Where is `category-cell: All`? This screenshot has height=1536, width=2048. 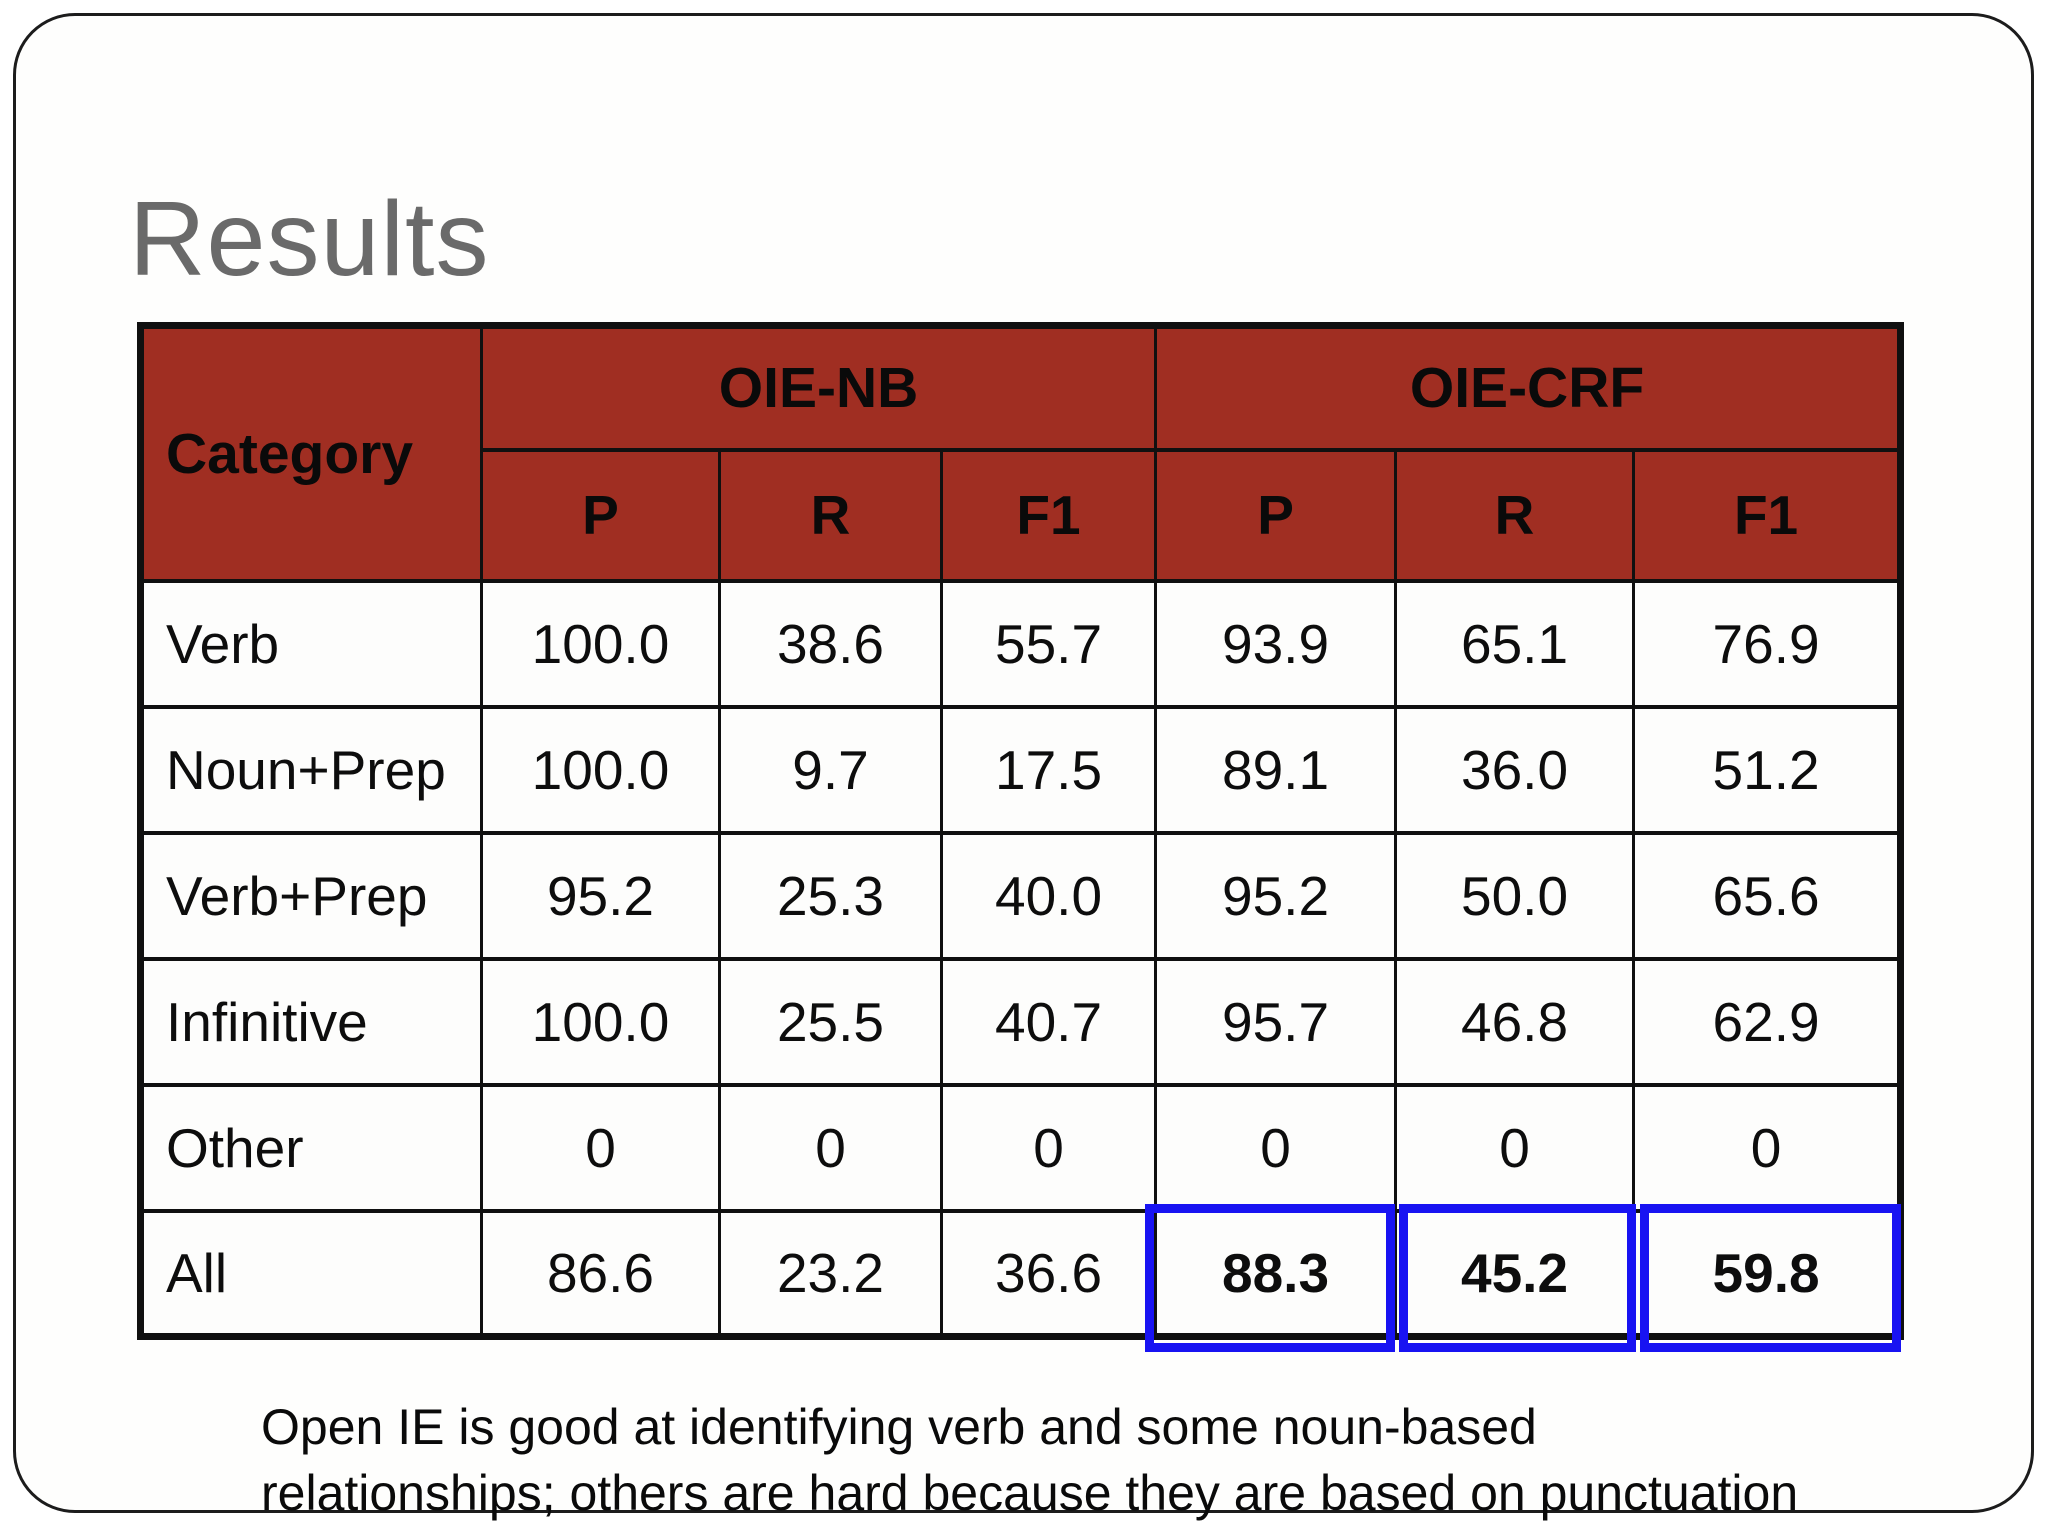 category-cell: All is located at coordinates (311, 1273).